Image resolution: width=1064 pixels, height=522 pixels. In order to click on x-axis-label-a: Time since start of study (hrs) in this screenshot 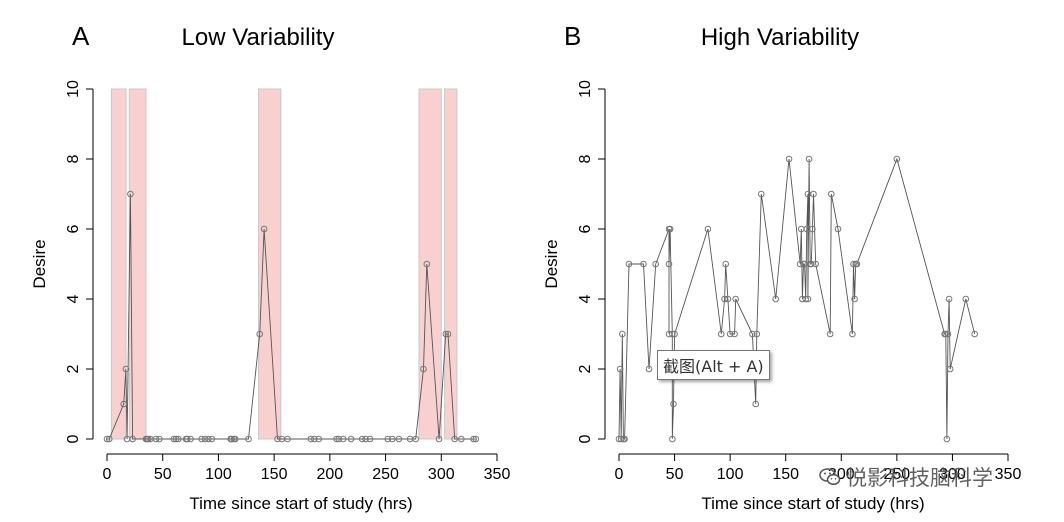, I will do `click(300, 503)`.